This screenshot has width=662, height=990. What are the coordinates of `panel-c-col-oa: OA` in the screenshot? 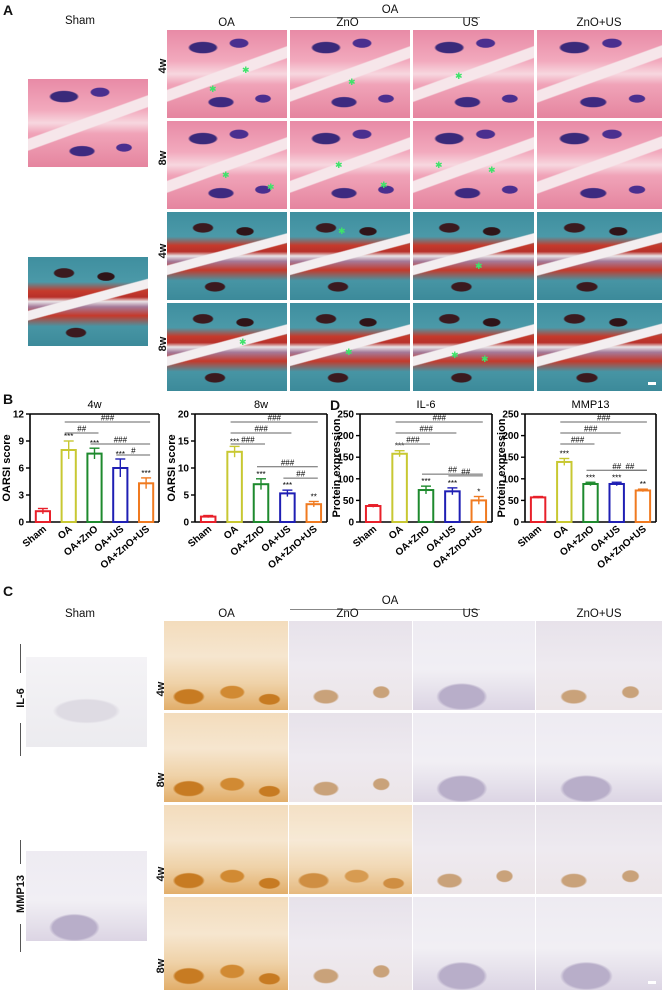 It's located at (226, 614).